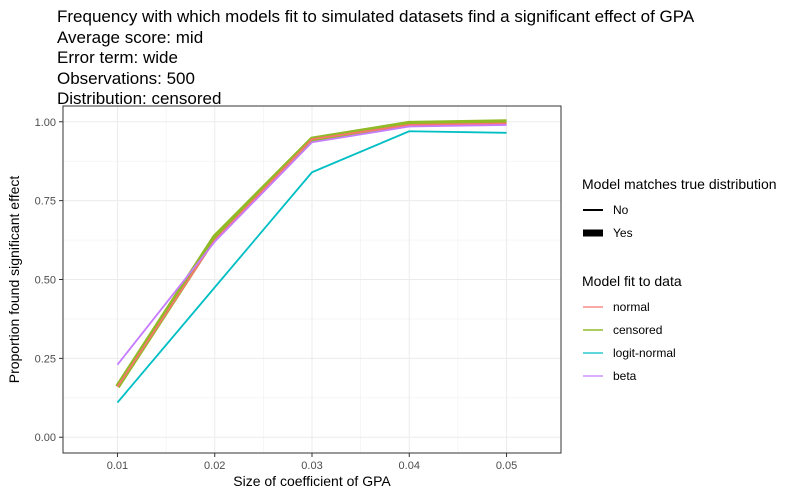 The image size is (800, 496). What do you see at coordinates (312, 481) in the screenshot?
I see `x-axis-title: Size of coefficient of GPA` at bounding box center [312, 481].